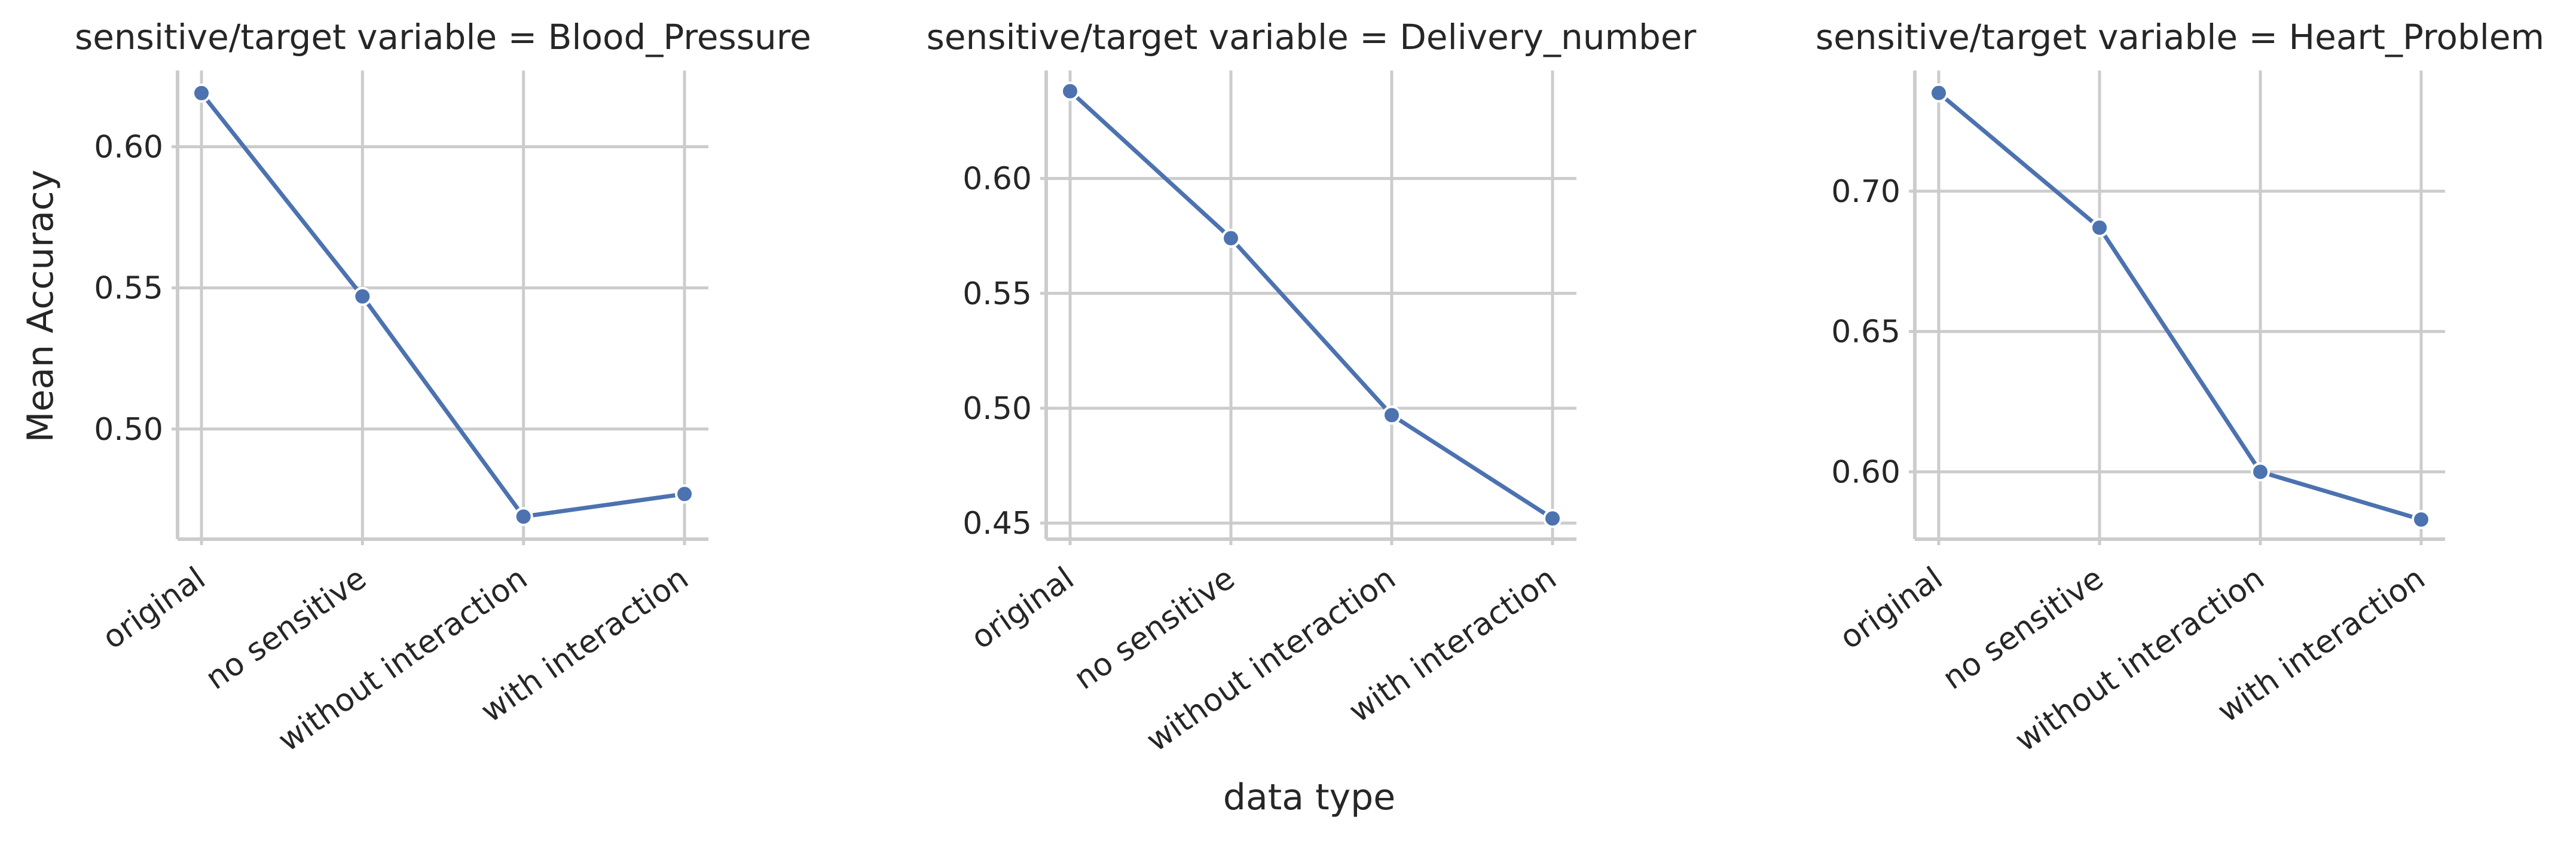 This screenshot has width=2576, height=841. I want to click on y-tick-label: 0.65, so click(1865, 332).